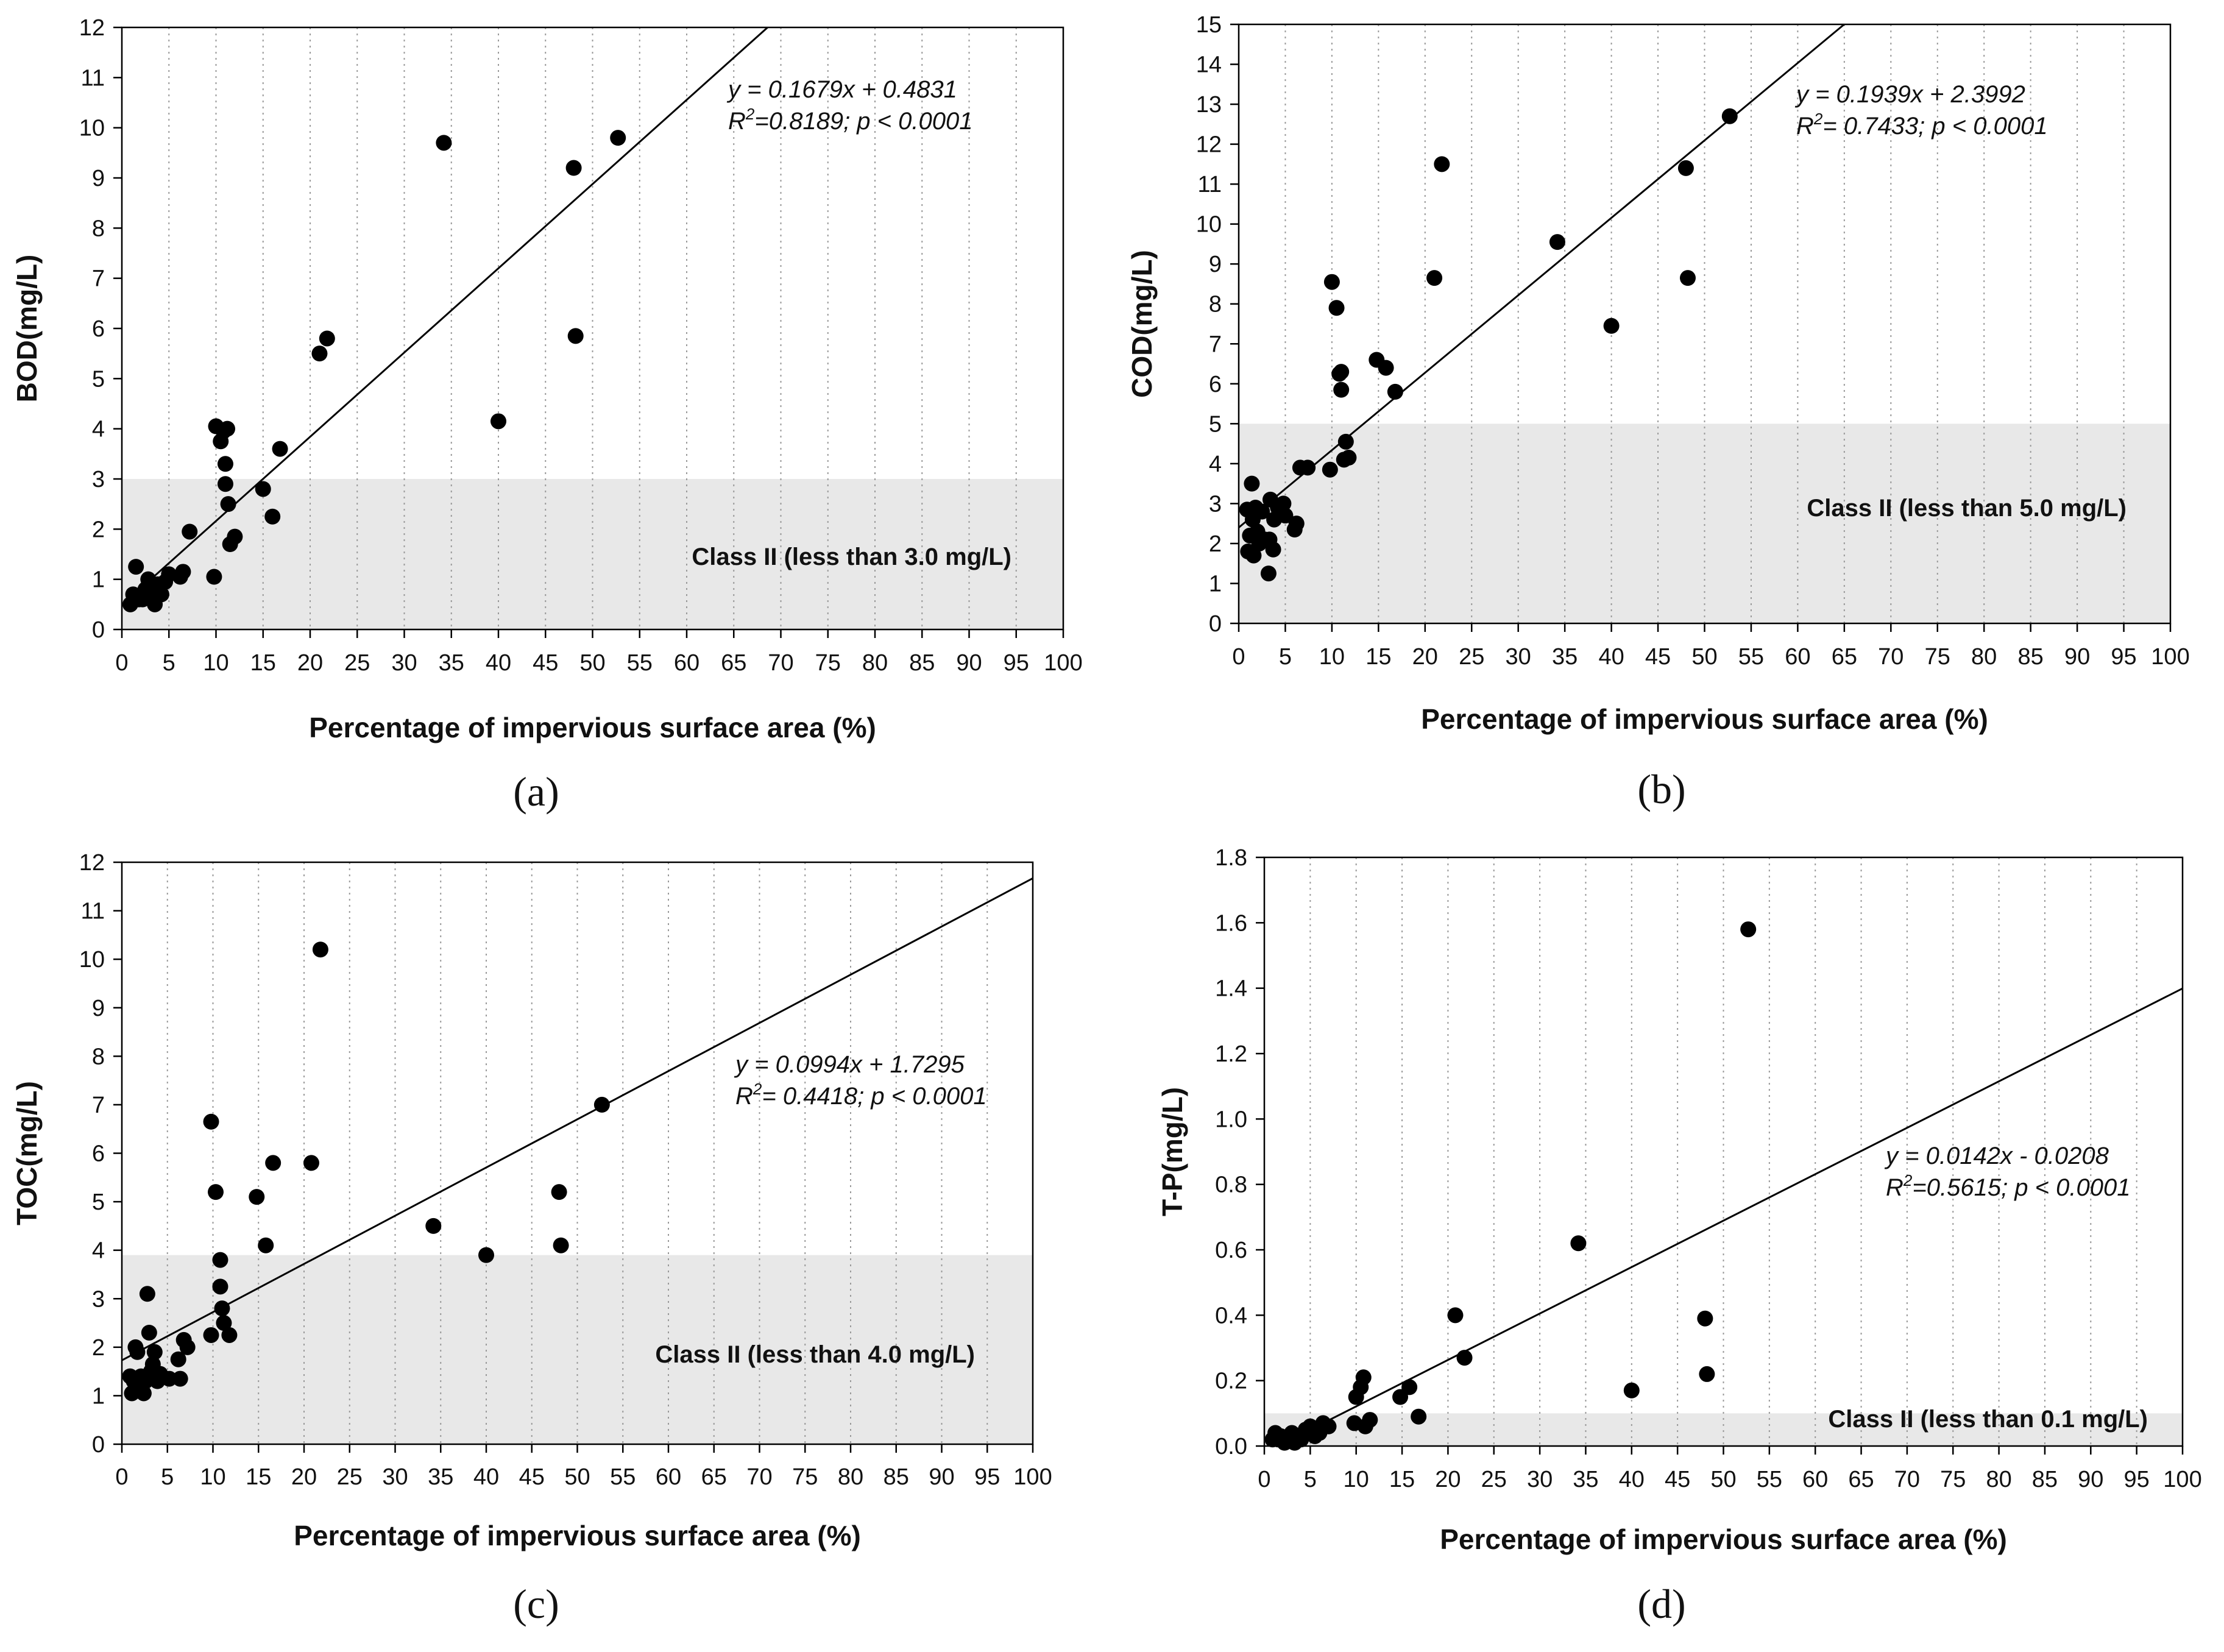 The height and width of the screenshot is (1652, 2224). What do you see at coordinates (1215, 544) in the screenshot?
I see `y-tick-label: 2` at bounding box center [1215, 544].